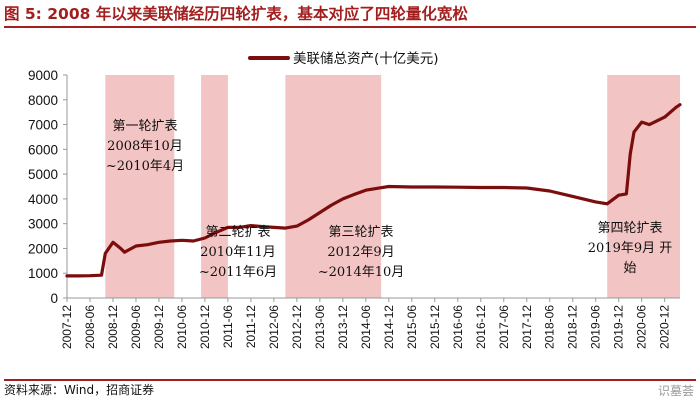 This screenshot has width=700, height=402. What do you see at coordinates (54, 298) in the screenshot?
I see `y-tick-label: 0` at bounding box center [54, 298].